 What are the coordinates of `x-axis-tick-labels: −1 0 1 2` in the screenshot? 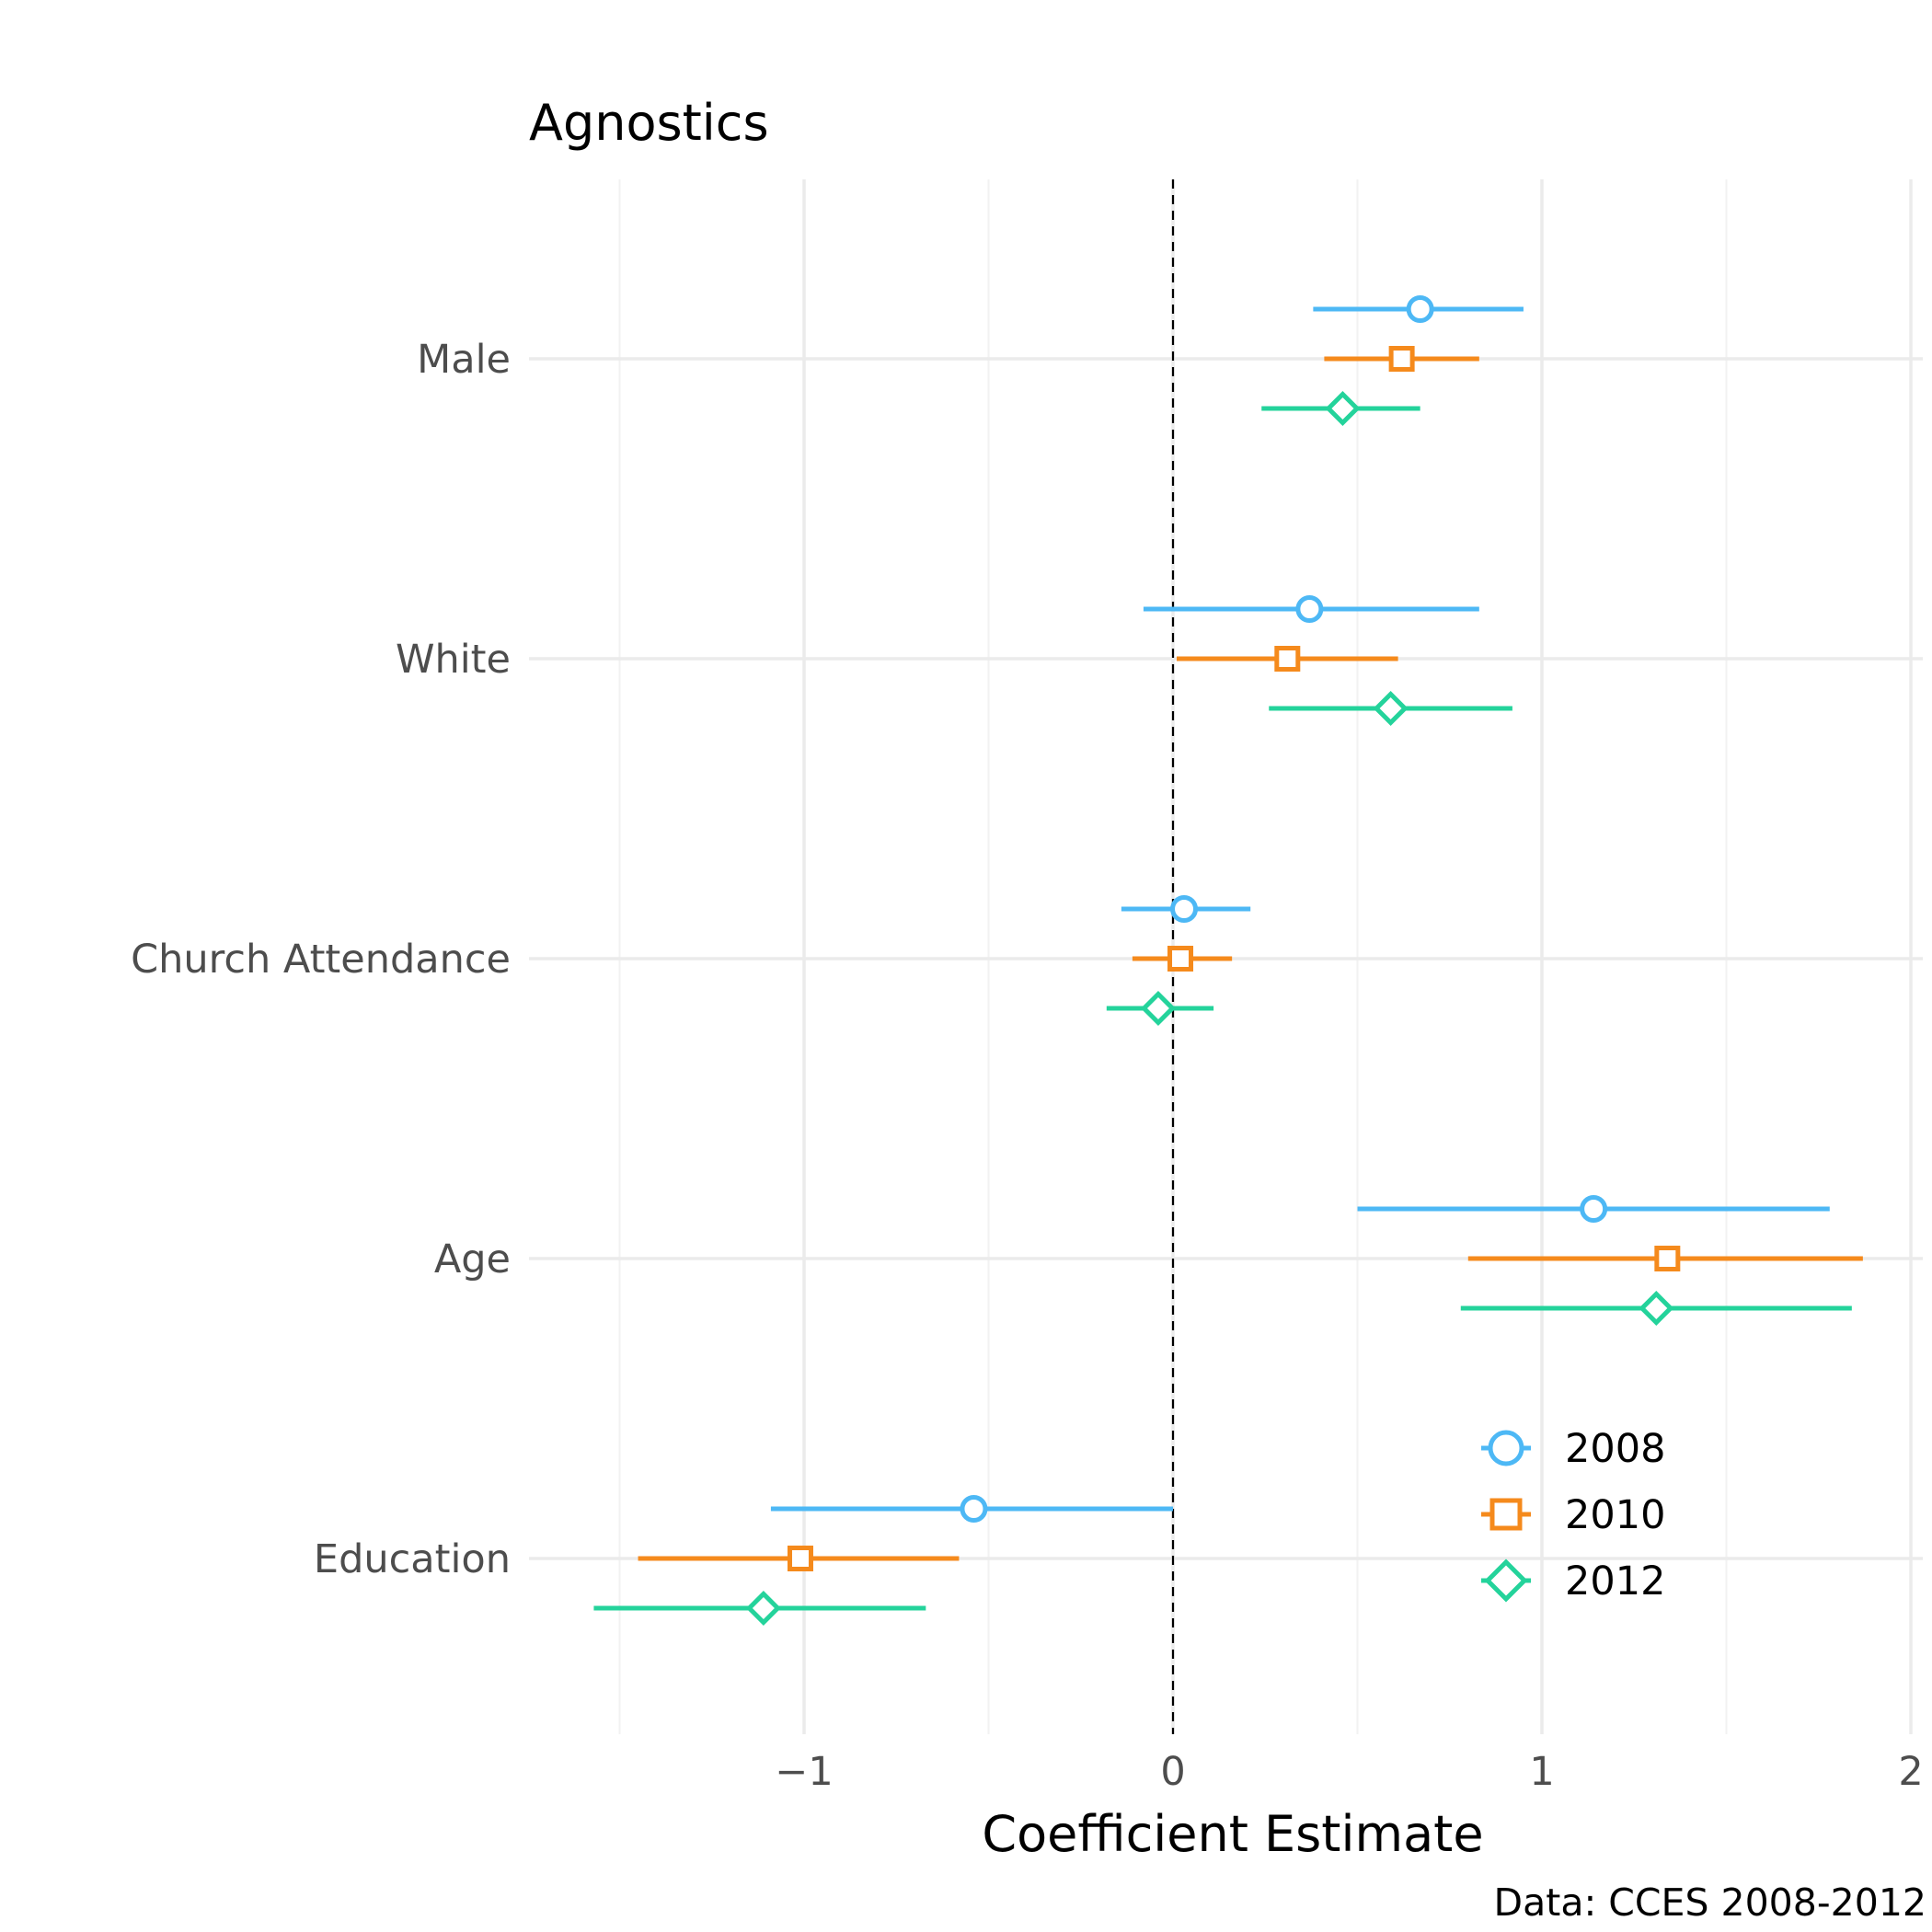 It's located at (1349, 1772).